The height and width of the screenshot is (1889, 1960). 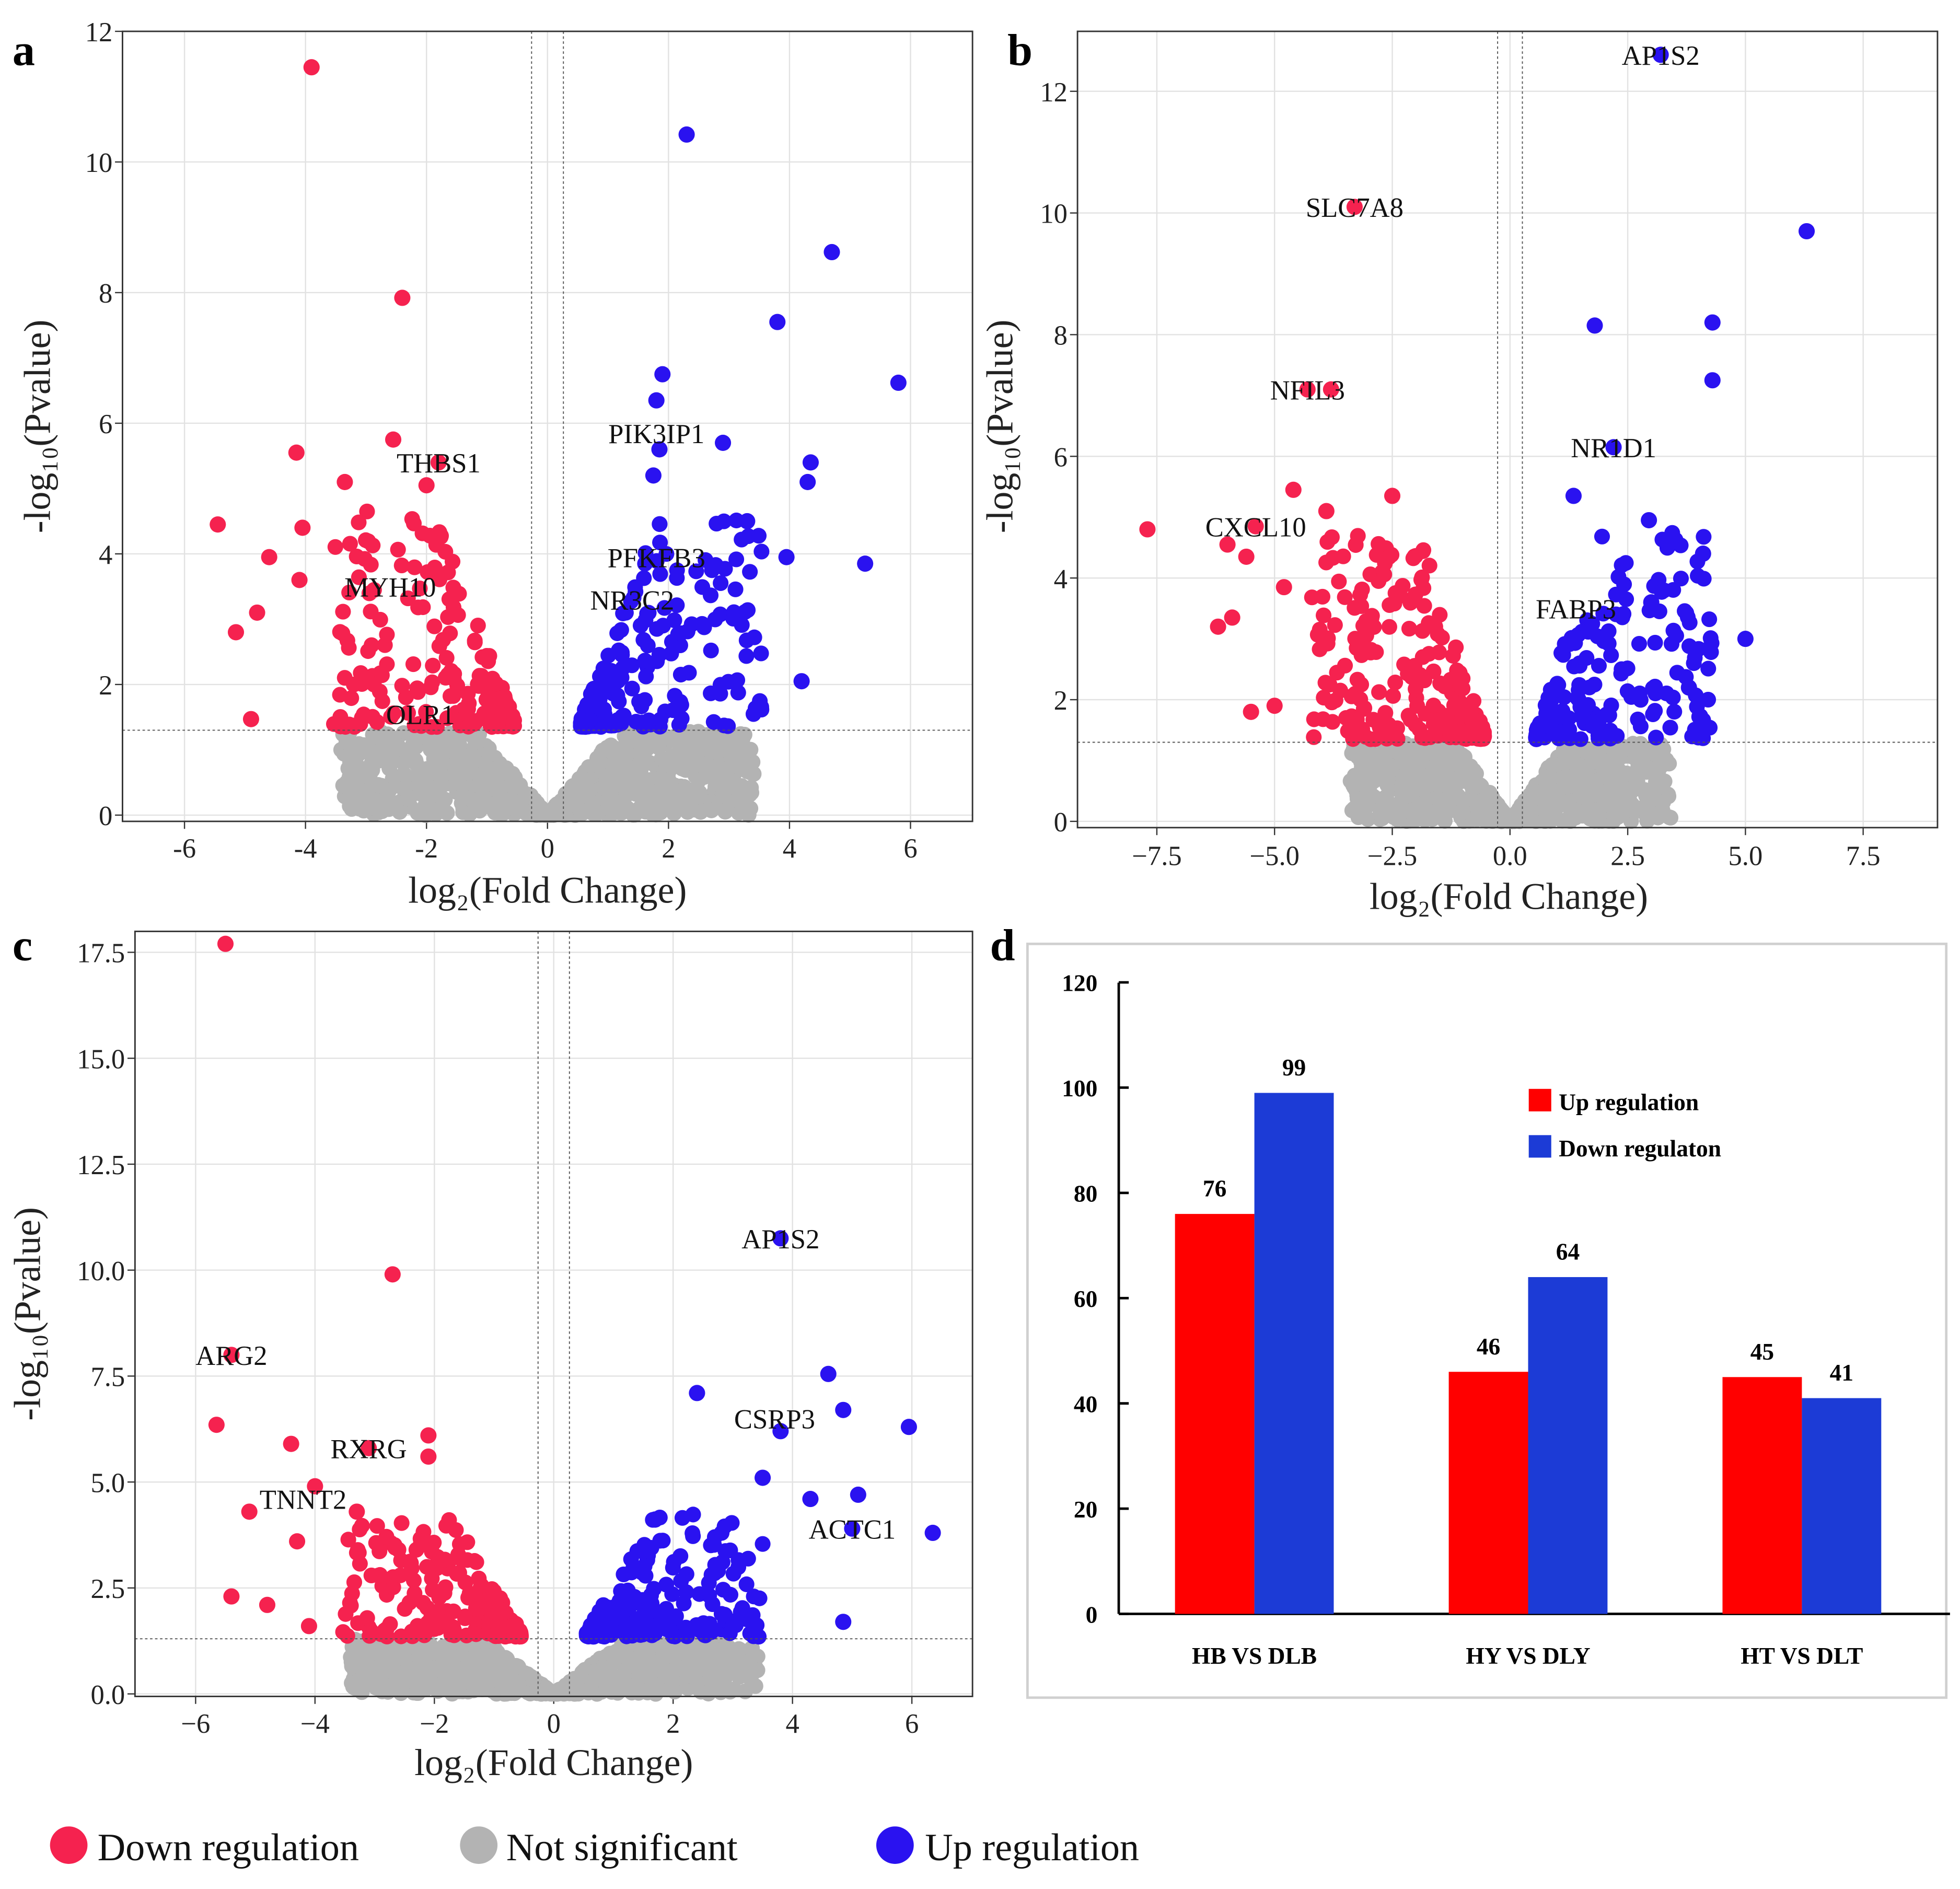 I want to click on y-tick-label: 12, so click(x=1054, y=93).